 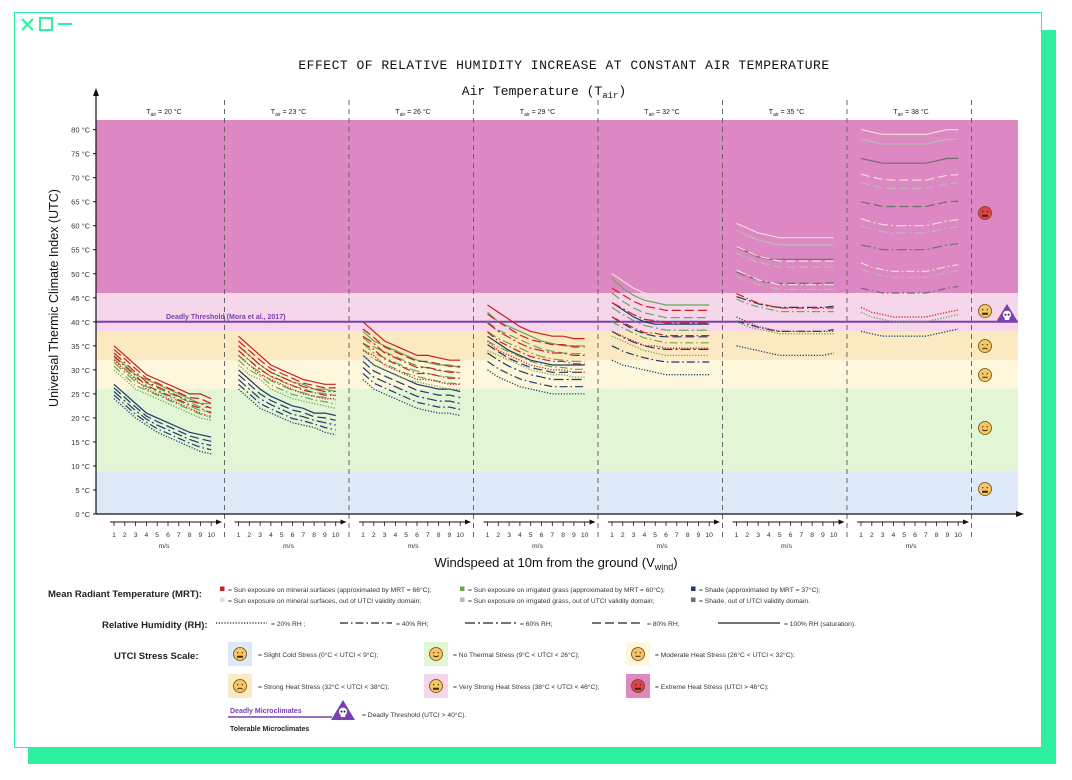 What do you see at coordinates (536, 624) in the screenshot?
I see `legend-item: = 60% RH;` at bounding box center [536, 624].